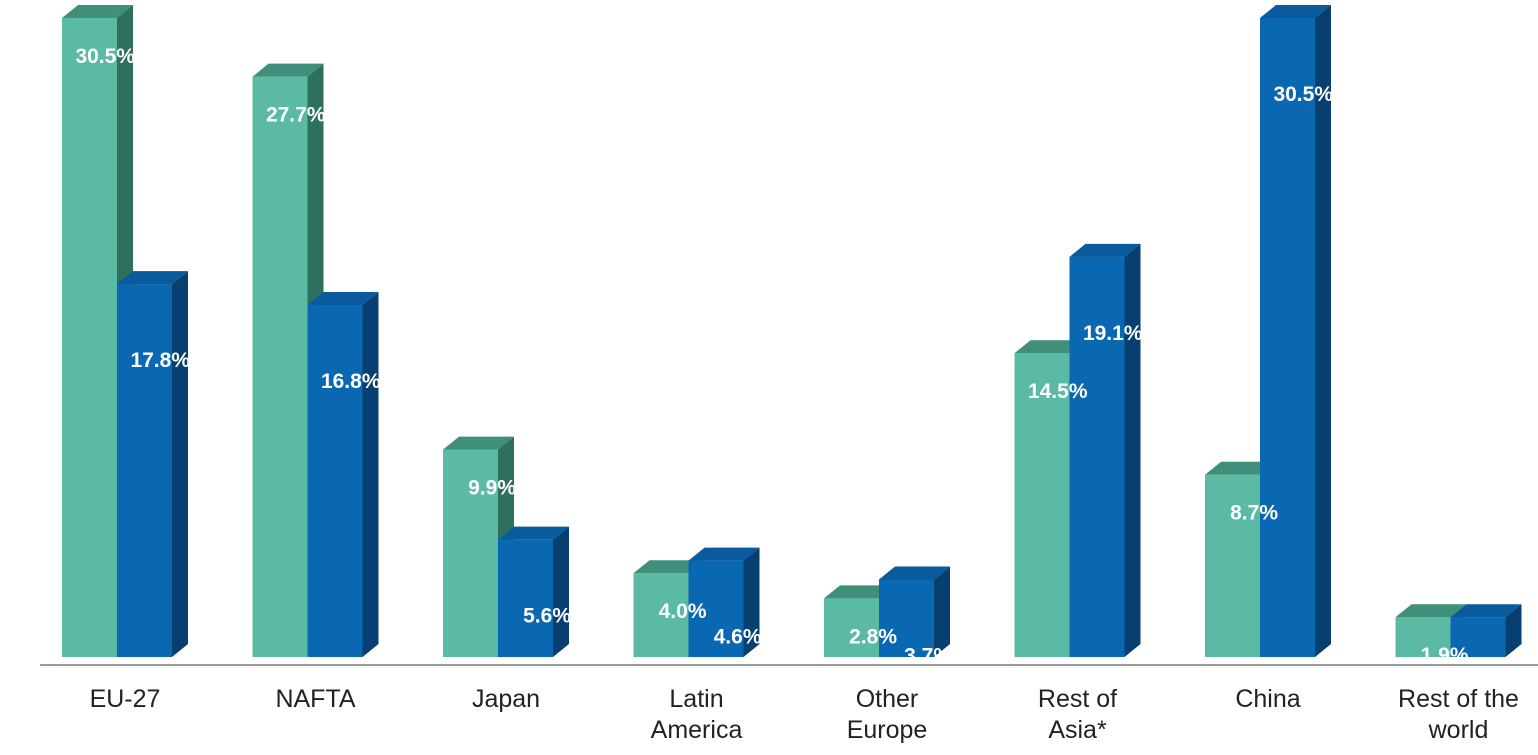  Describe the element at coordinates (160, 360) in the screenshot. I see `data-label-series2-0: 17.8%` at that location.